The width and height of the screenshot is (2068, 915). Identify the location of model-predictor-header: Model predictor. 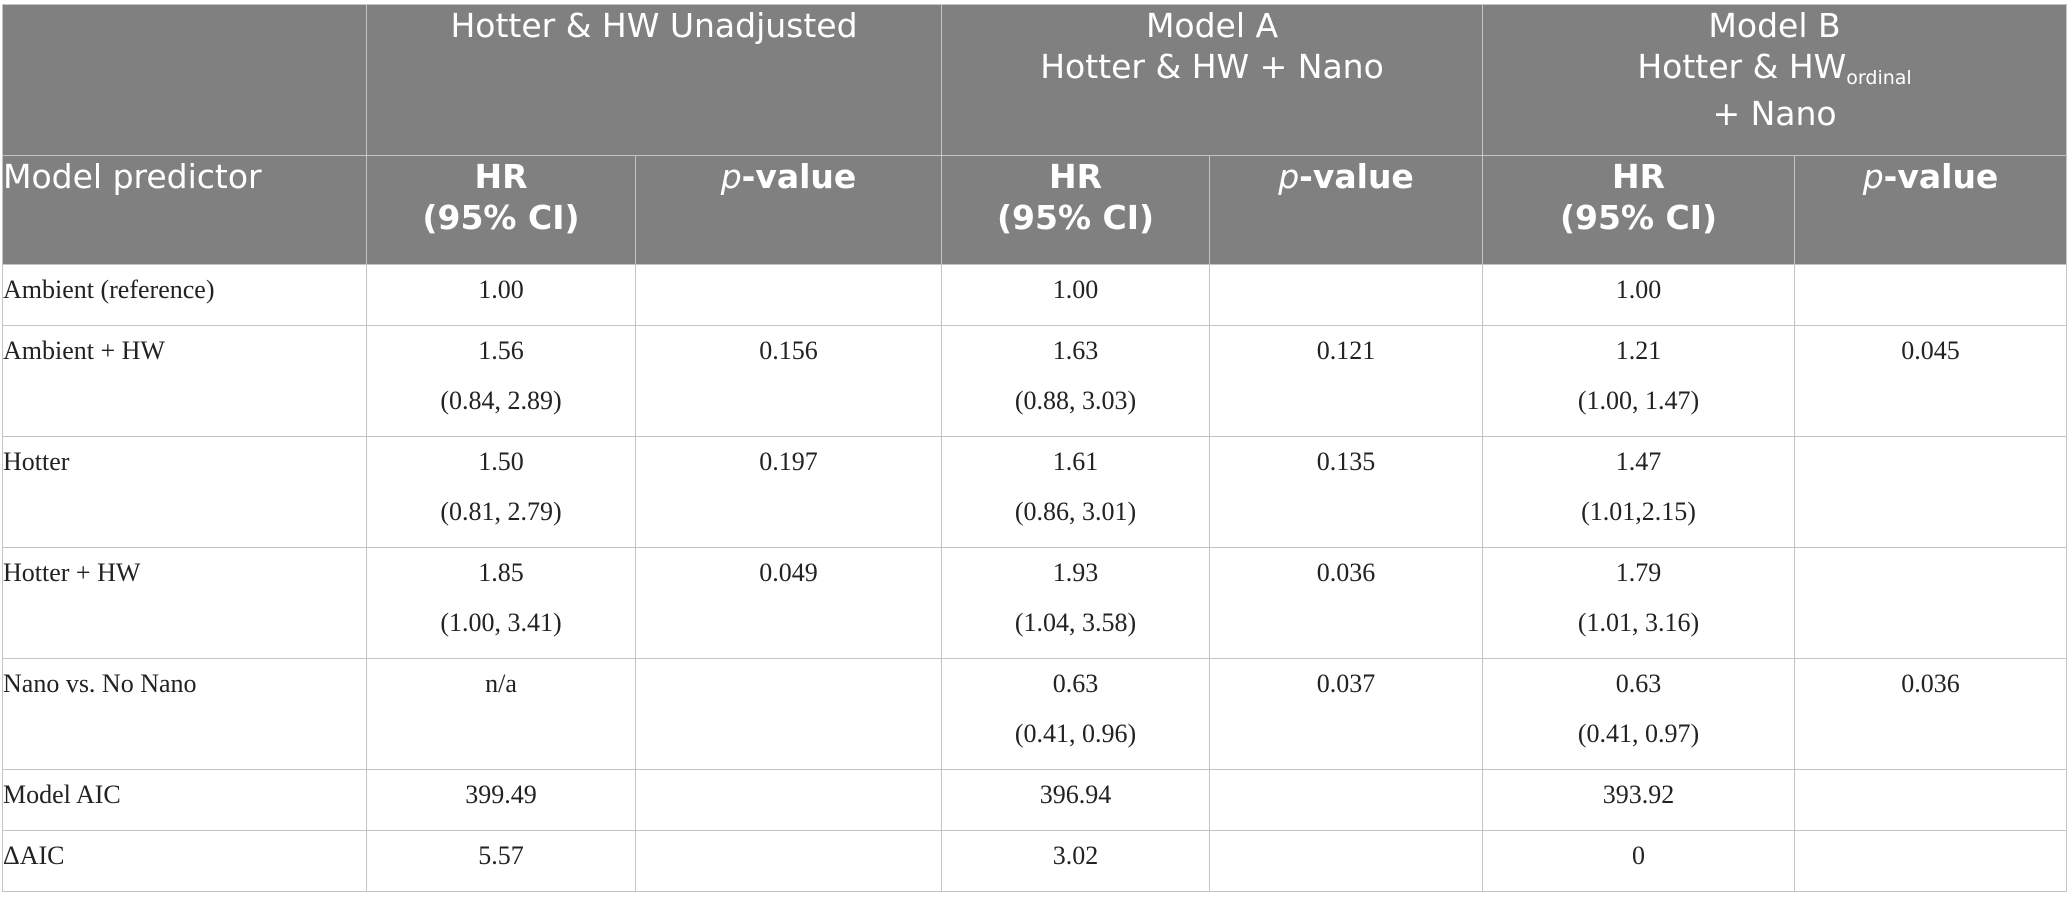
(184, 210).